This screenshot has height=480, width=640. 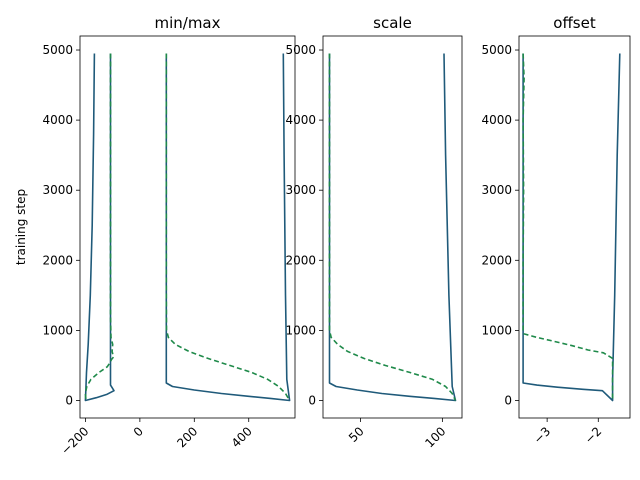 What do you see at coordinates (74, 440) in the screenshot?
I see `x-tick-label-minmax: −200` at bounding box center [74, 440].